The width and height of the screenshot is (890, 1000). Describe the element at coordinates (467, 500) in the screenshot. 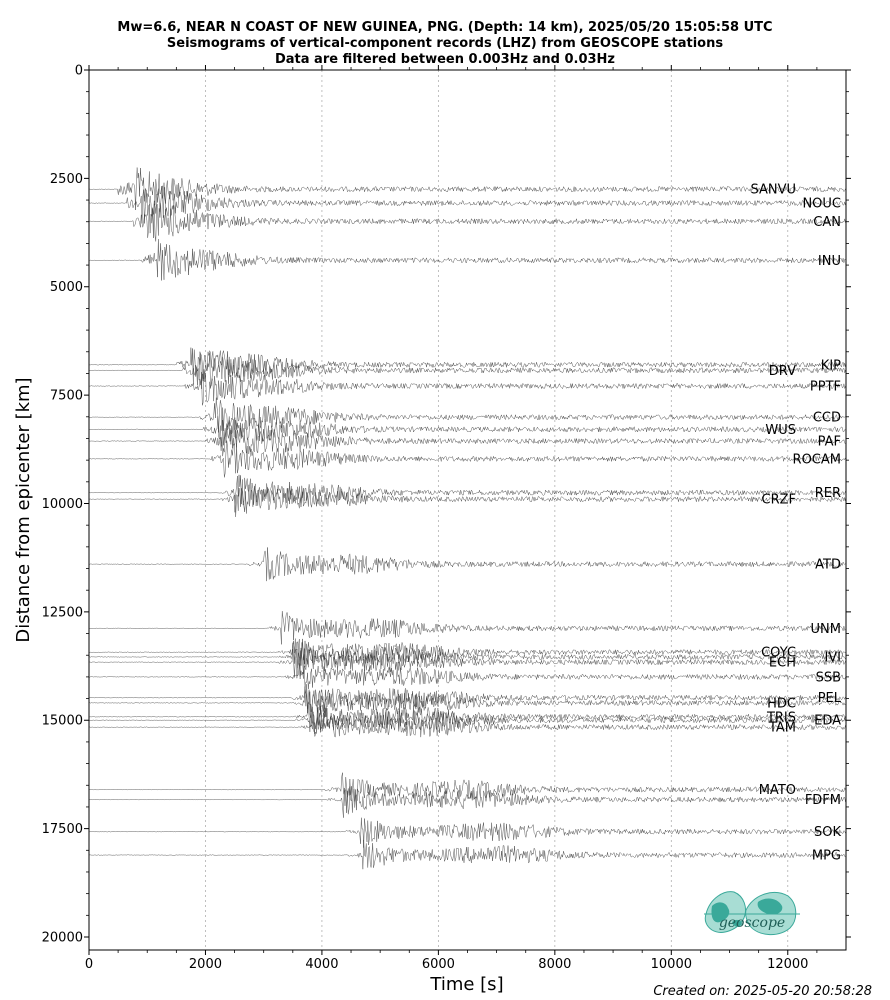

I see `trace-crzf` at that location.